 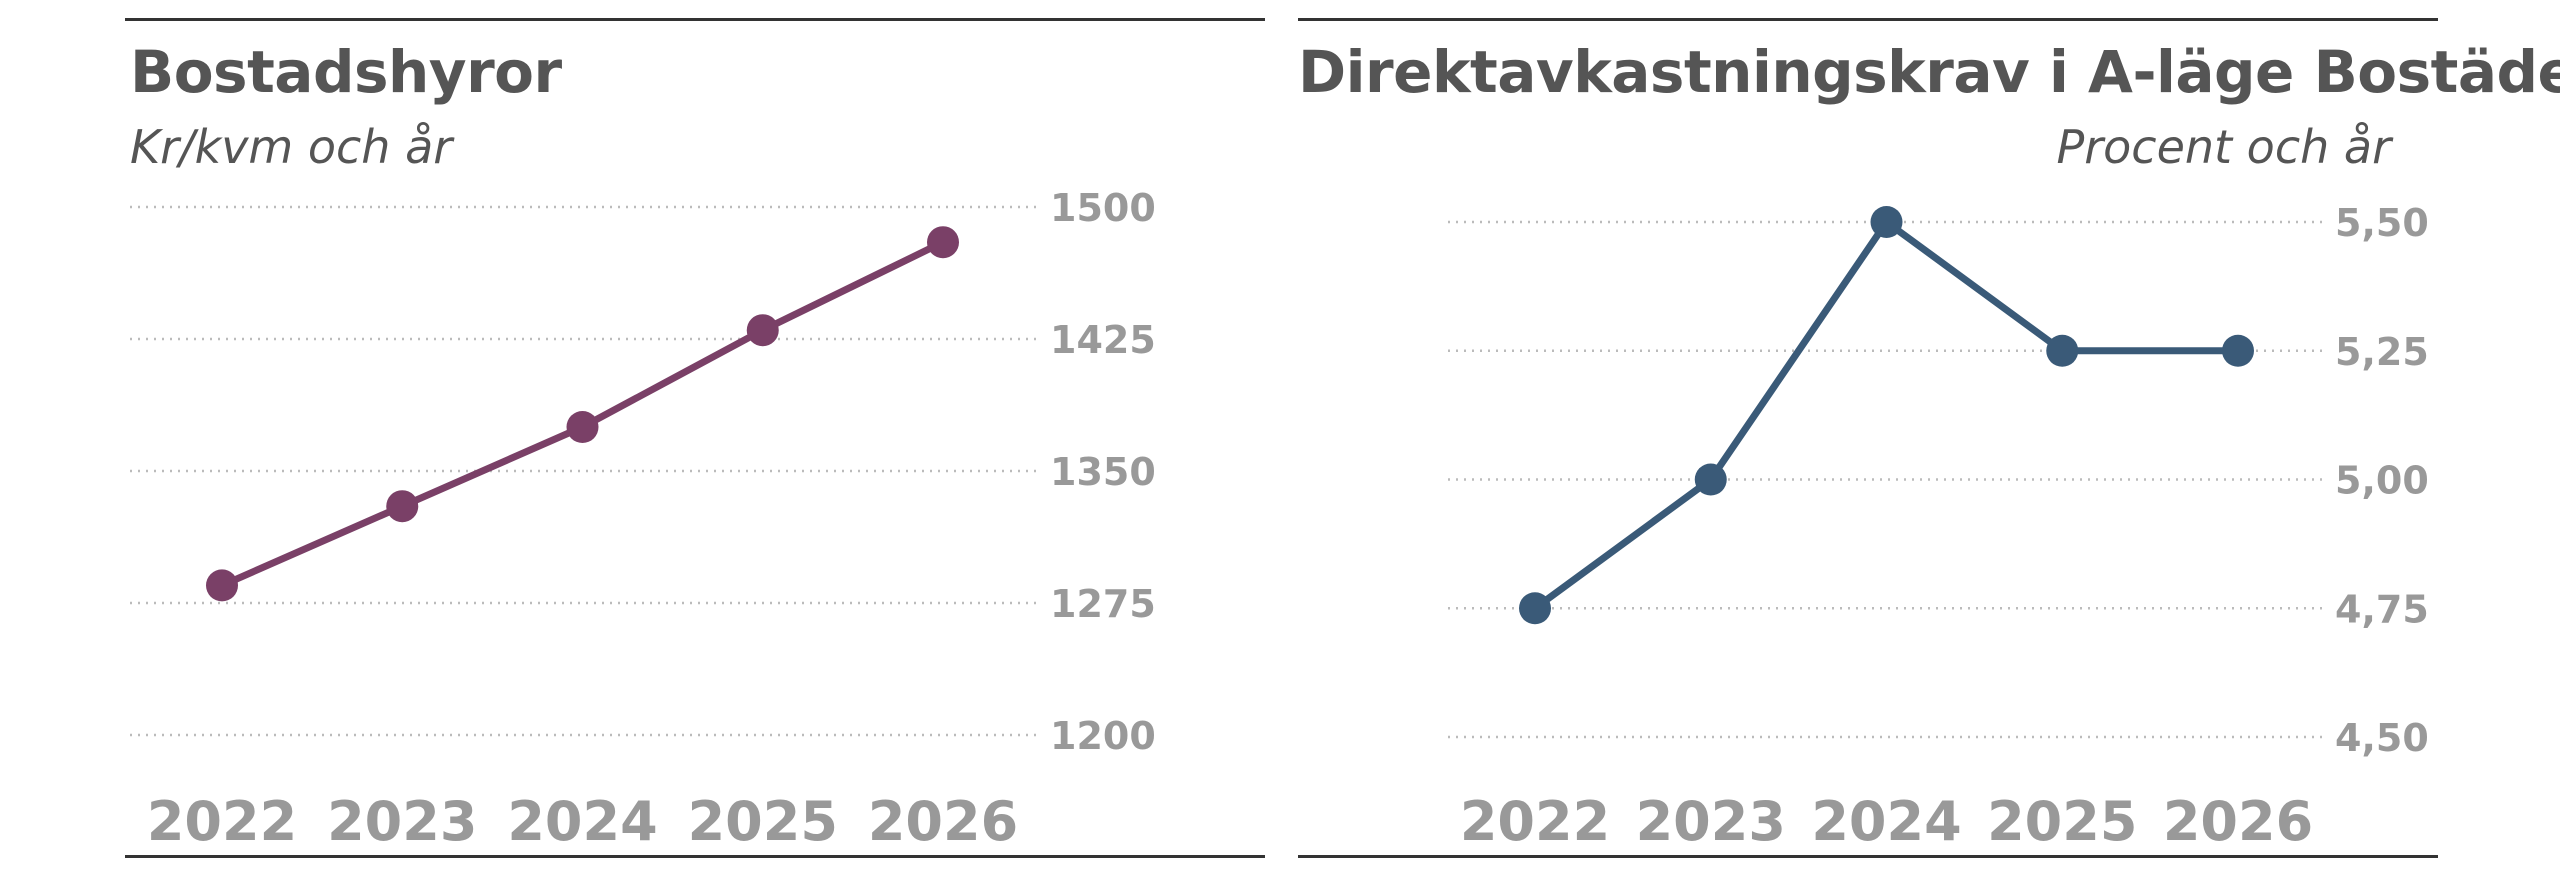 I want to click on y-tick-label: 1425, so click(x=1103, y=340).